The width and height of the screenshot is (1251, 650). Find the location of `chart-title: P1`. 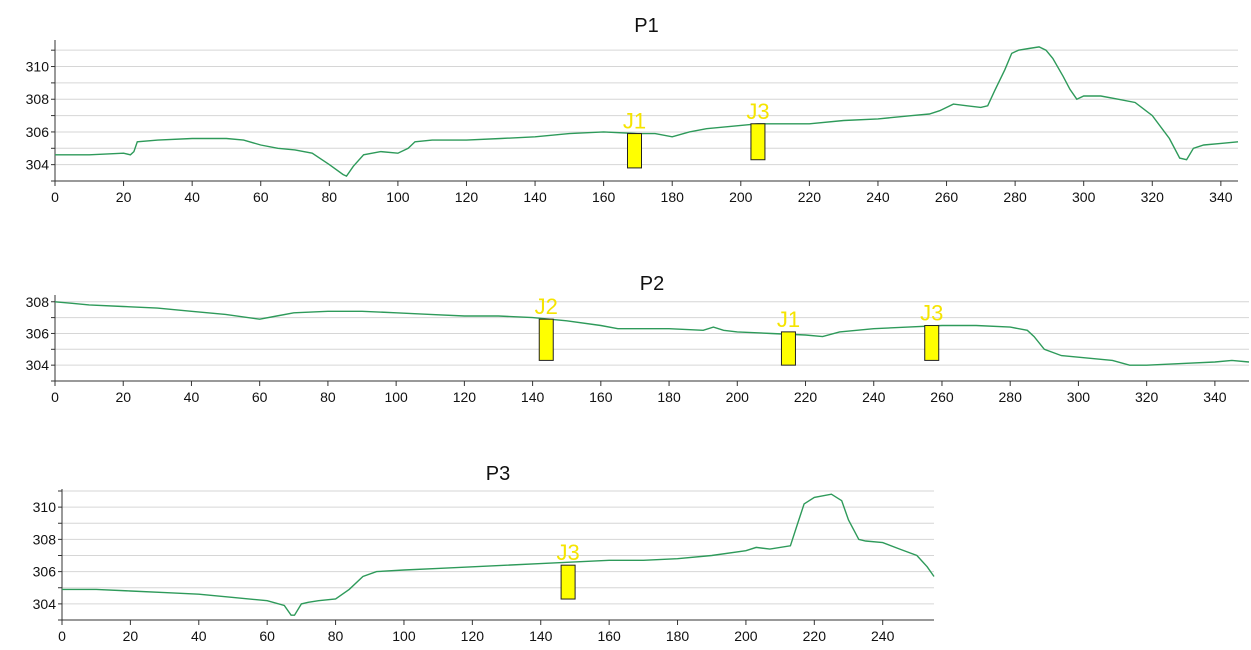

chart-title: P1 is located at coordinates (646, 26).